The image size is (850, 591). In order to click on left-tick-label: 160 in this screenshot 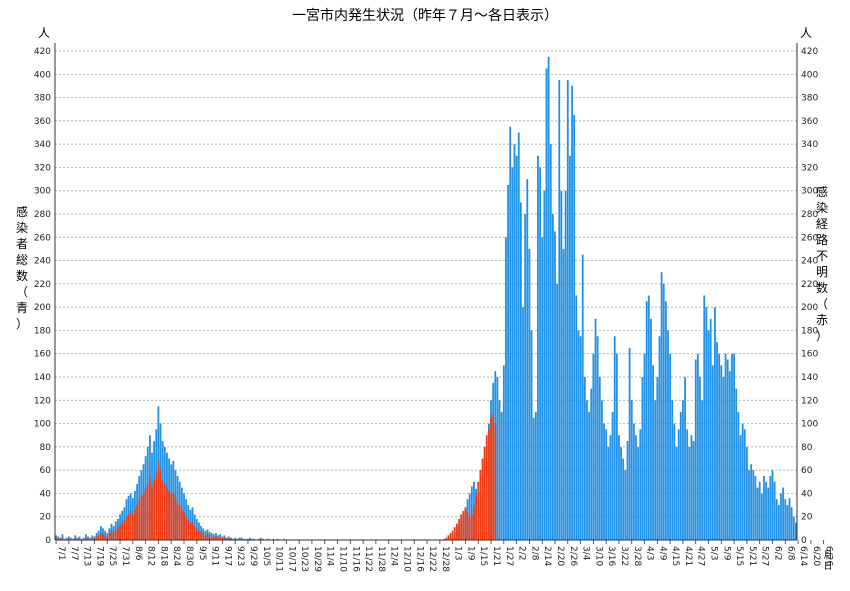, I will do `click(42, 355)`.